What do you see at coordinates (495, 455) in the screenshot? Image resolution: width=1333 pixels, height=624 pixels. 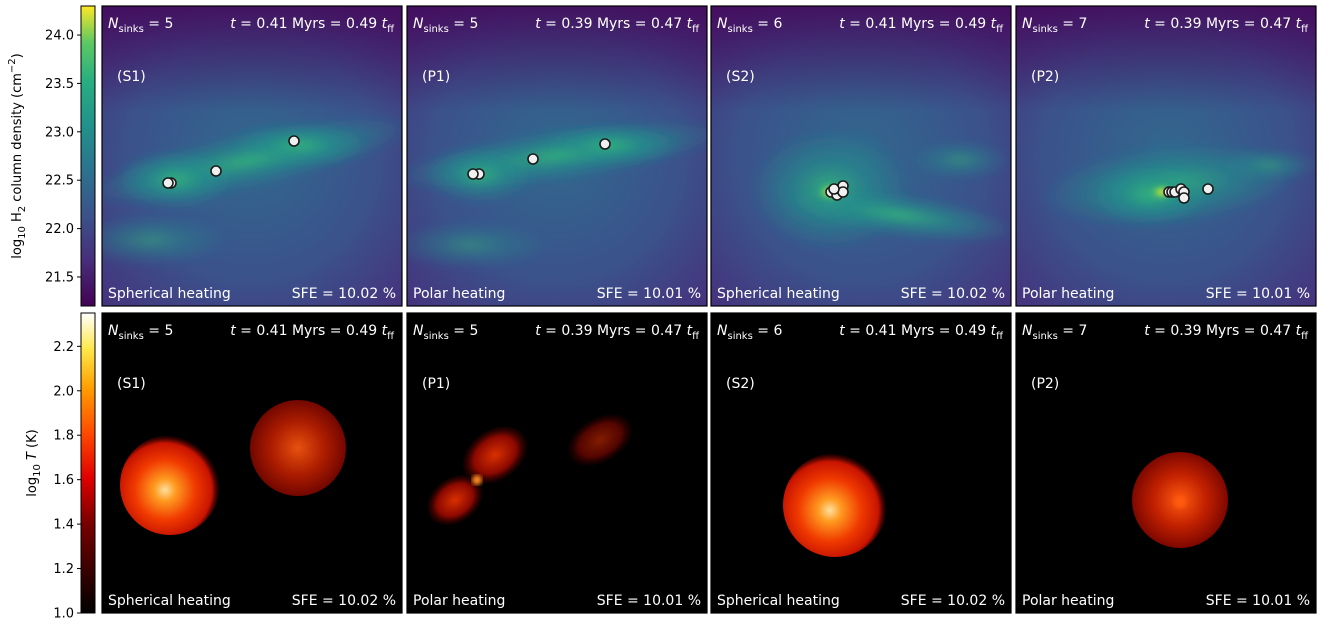 I see `heated-lobe-upper` at bounding box center [495, 455].